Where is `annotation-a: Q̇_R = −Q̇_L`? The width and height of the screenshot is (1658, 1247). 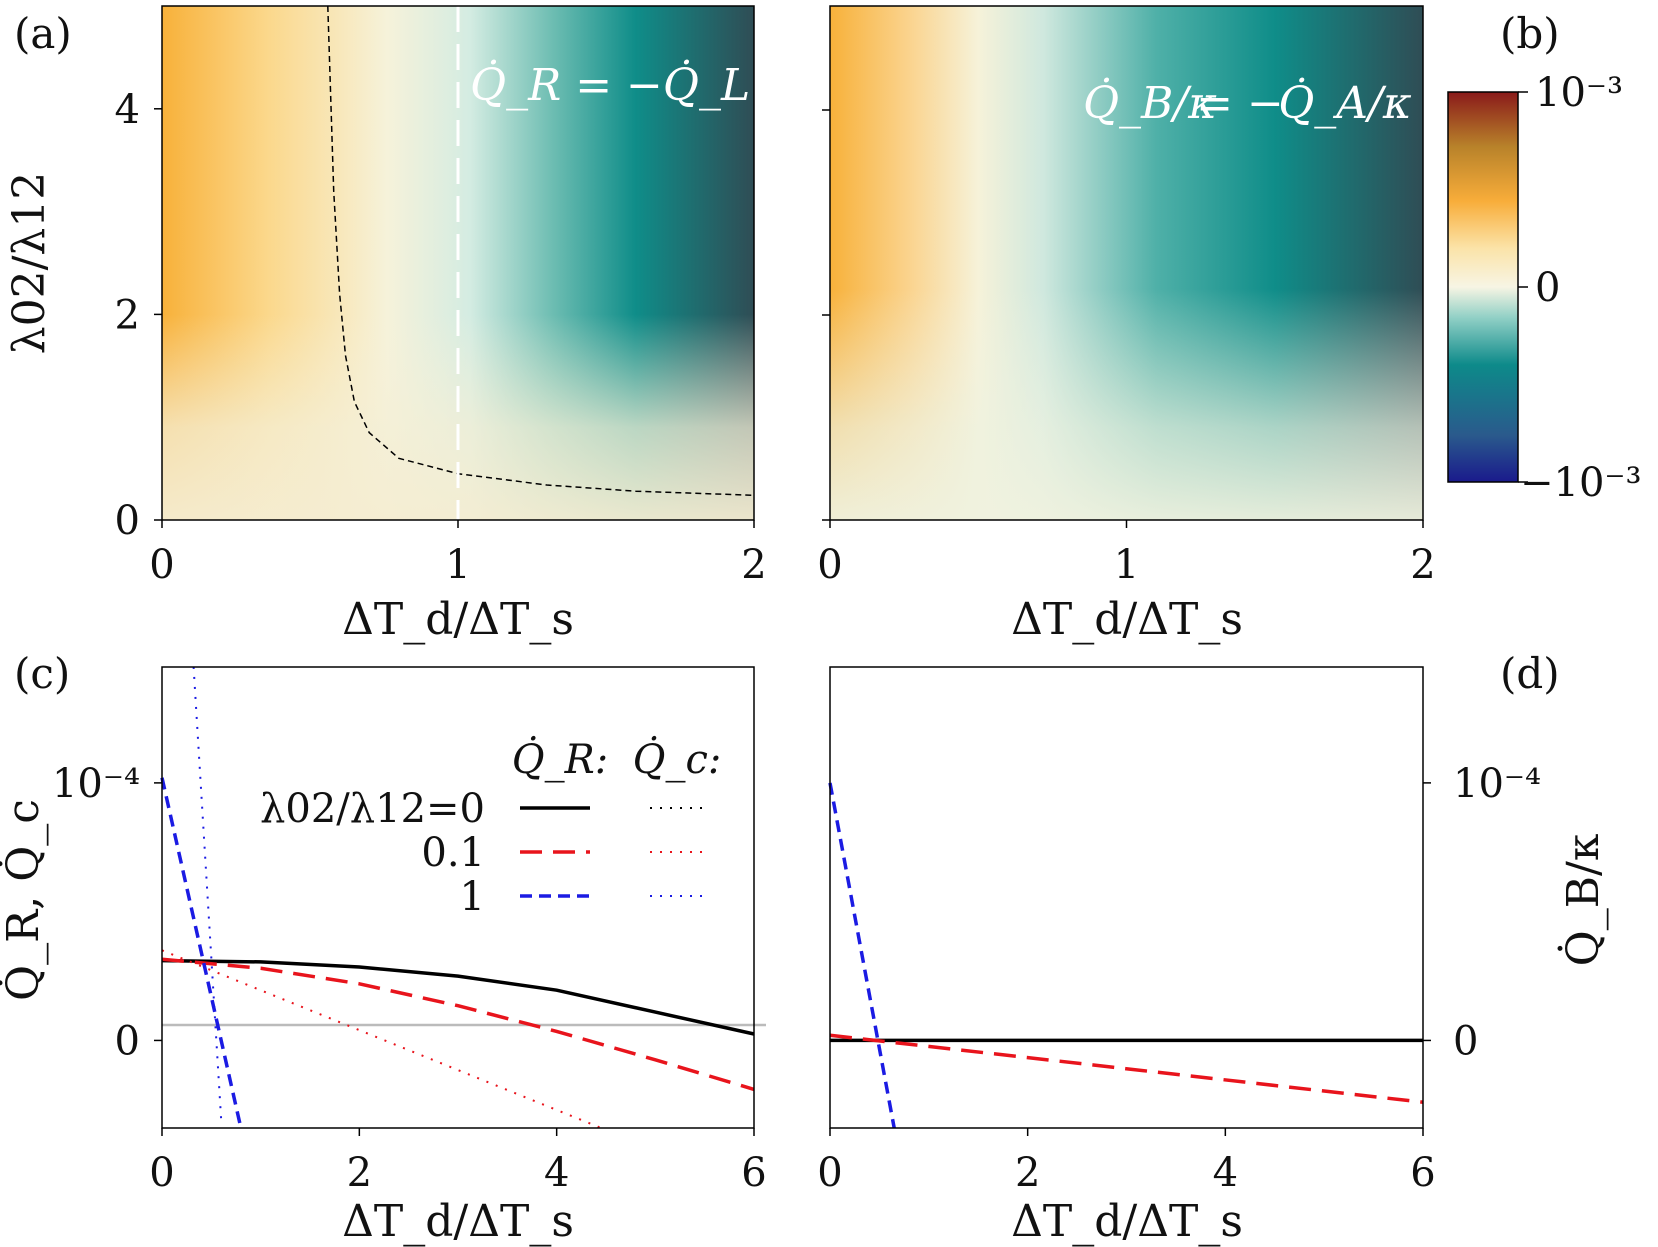
annotation-a: Q̇_R = −Q̇_L is located at coordinates (610, 84).